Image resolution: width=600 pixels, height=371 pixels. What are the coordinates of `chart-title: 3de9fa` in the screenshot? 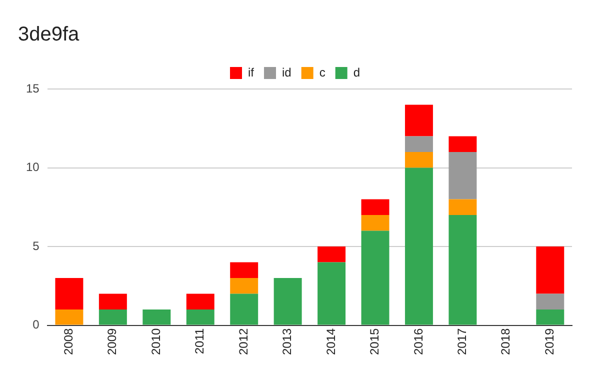 It's located at (49, 35).